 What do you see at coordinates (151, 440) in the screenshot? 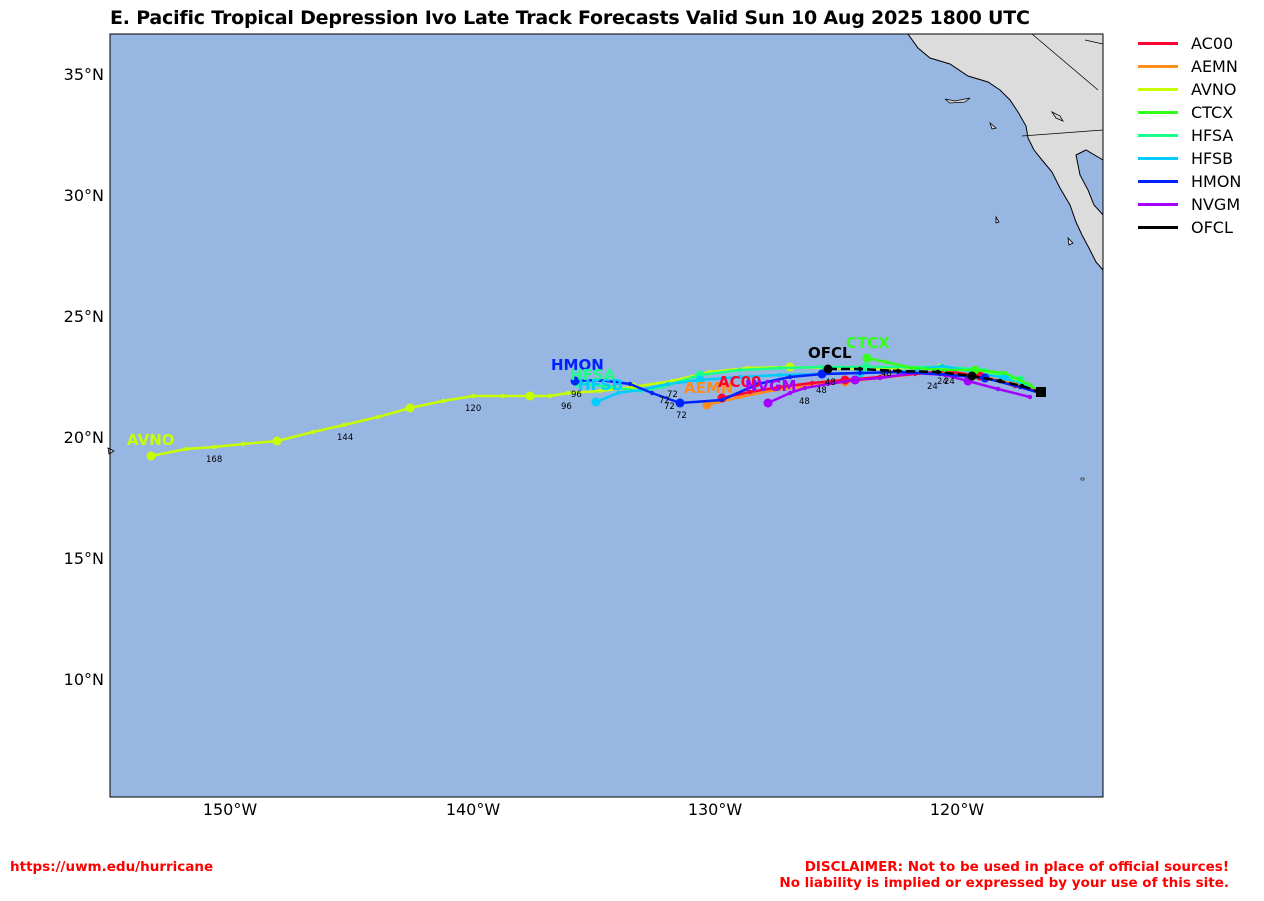
I see `label-avno: AVNO` at bounding box center [151, 440].